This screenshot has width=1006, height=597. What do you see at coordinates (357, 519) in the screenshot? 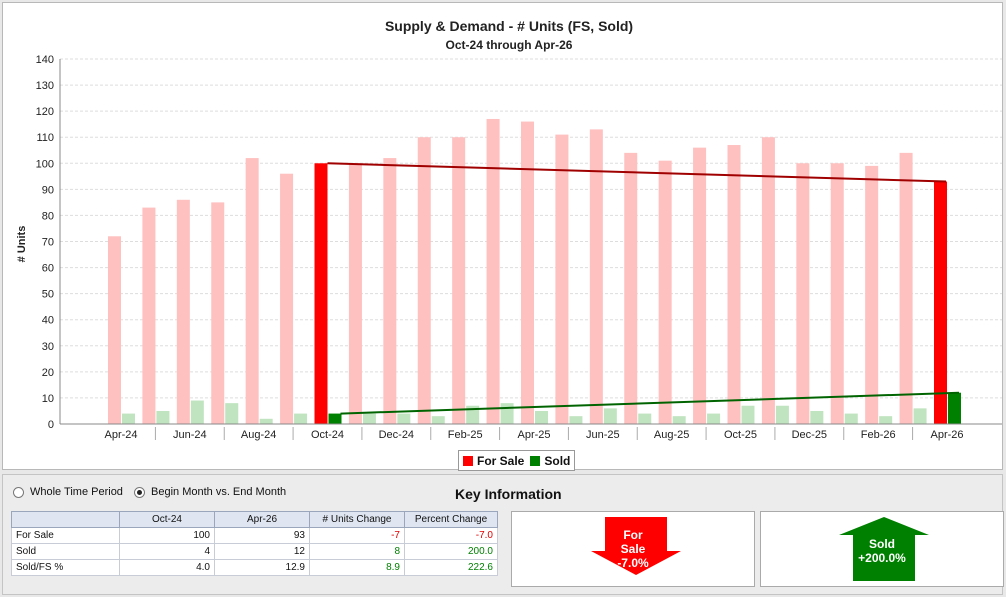
I see `table-header: # Units Change` at bounding box center [357, 519].